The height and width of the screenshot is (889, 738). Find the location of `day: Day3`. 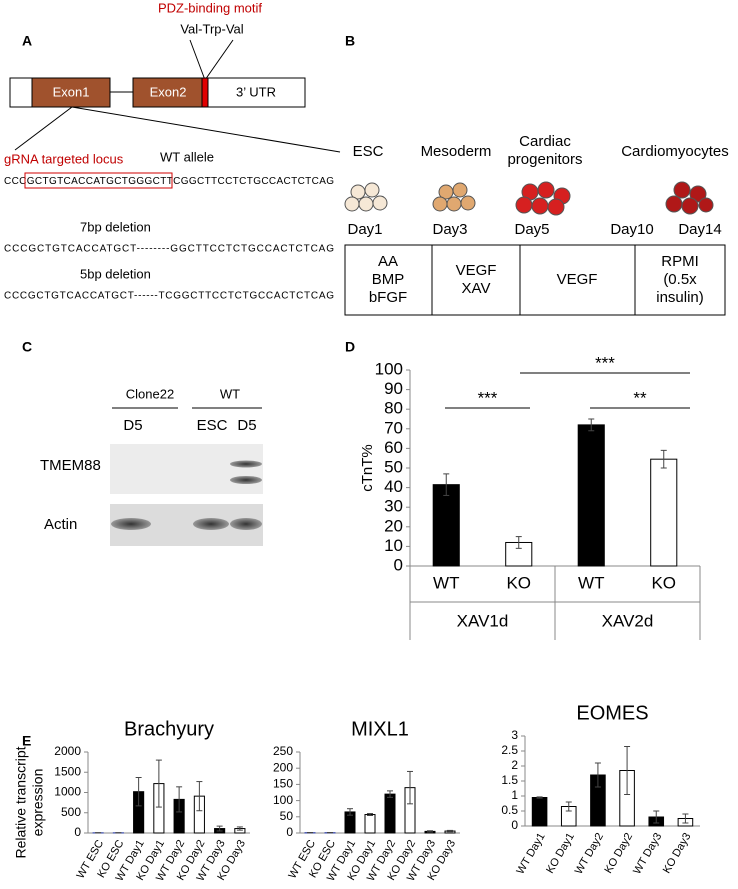

day: Day3 is located at coordinates (449, 229).